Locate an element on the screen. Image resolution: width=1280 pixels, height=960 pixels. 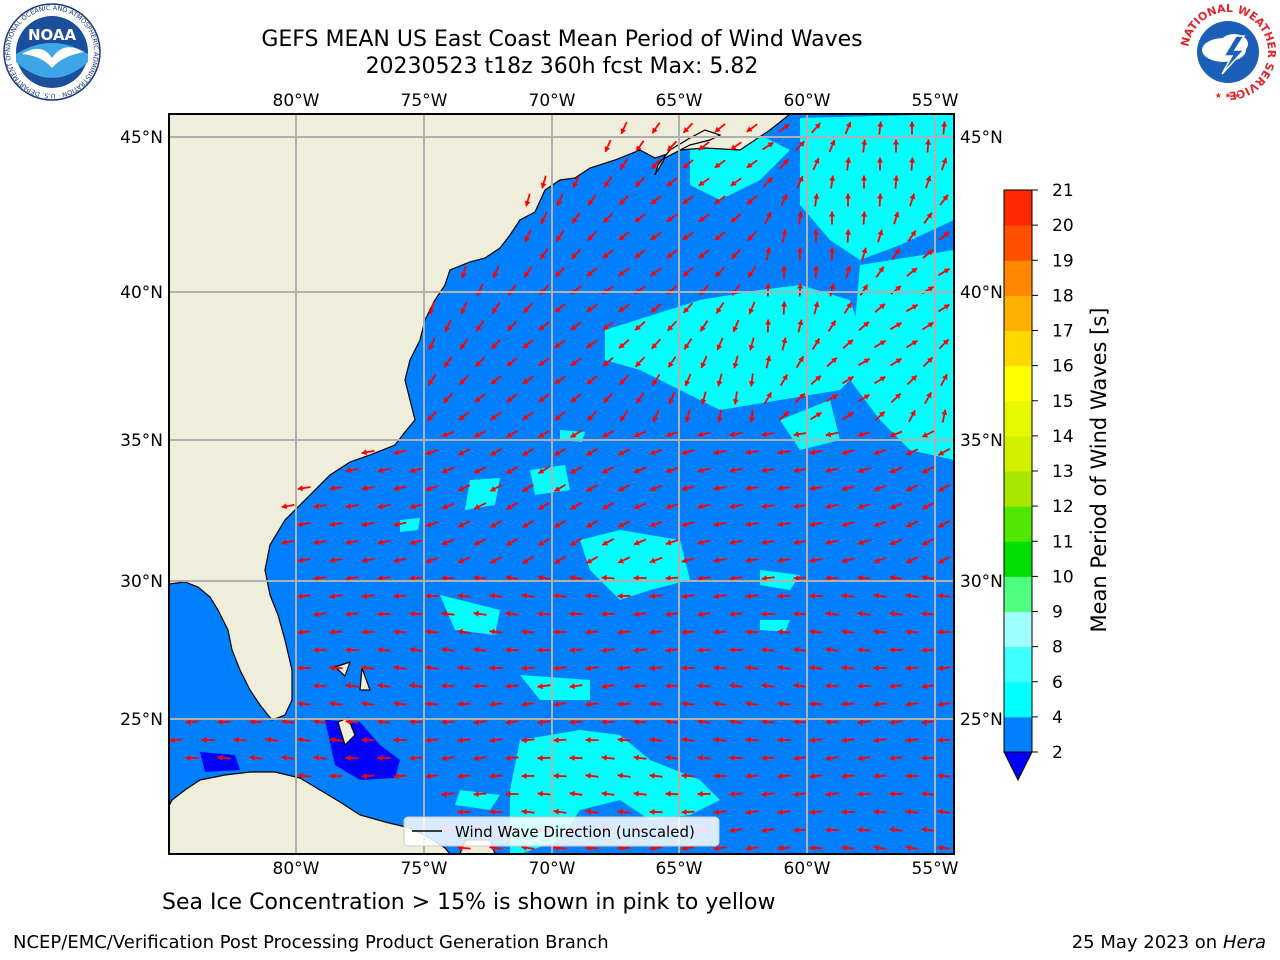
chart-subtitle: 20230523 t18z 360h fcst Max: 5.82 is located at coordinates (562, 66).